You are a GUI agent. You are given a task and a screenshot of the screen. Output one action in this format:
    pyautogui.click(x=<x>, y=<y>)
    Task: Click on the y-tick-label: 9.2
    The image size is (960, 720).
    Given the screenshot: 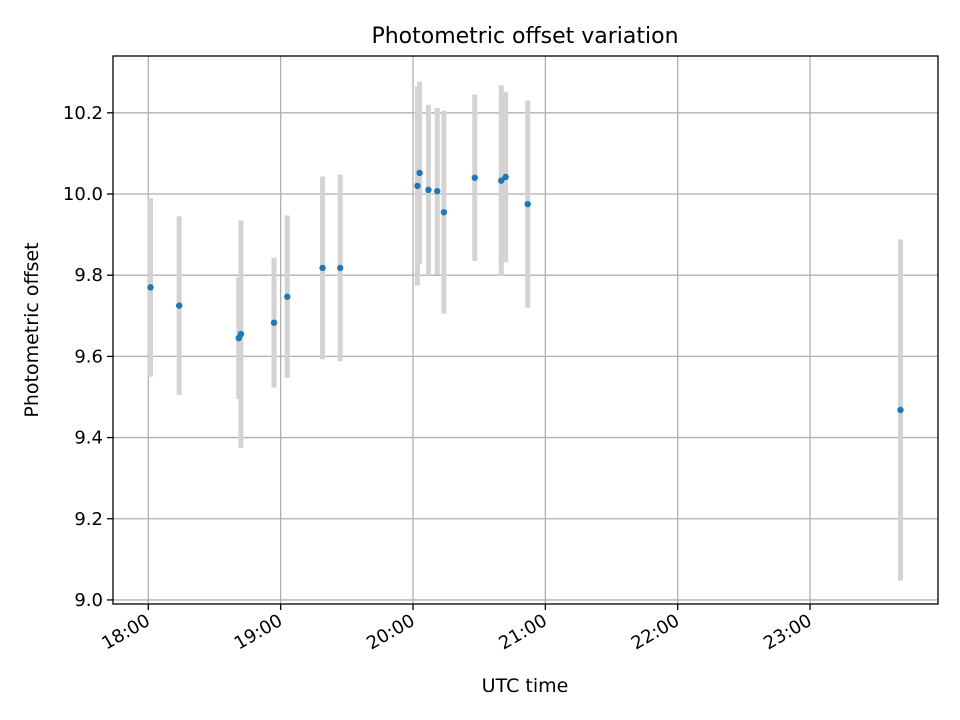 What is the action you would take?
    pyautogui.click(x=88, y=519)
    